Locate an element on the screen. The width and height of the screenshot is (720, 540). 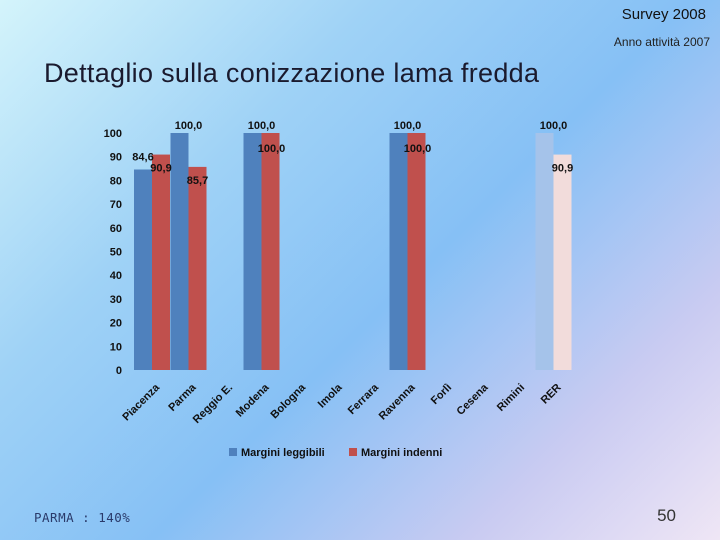
data-label: 85,7 is located at coordinates (197, 181).